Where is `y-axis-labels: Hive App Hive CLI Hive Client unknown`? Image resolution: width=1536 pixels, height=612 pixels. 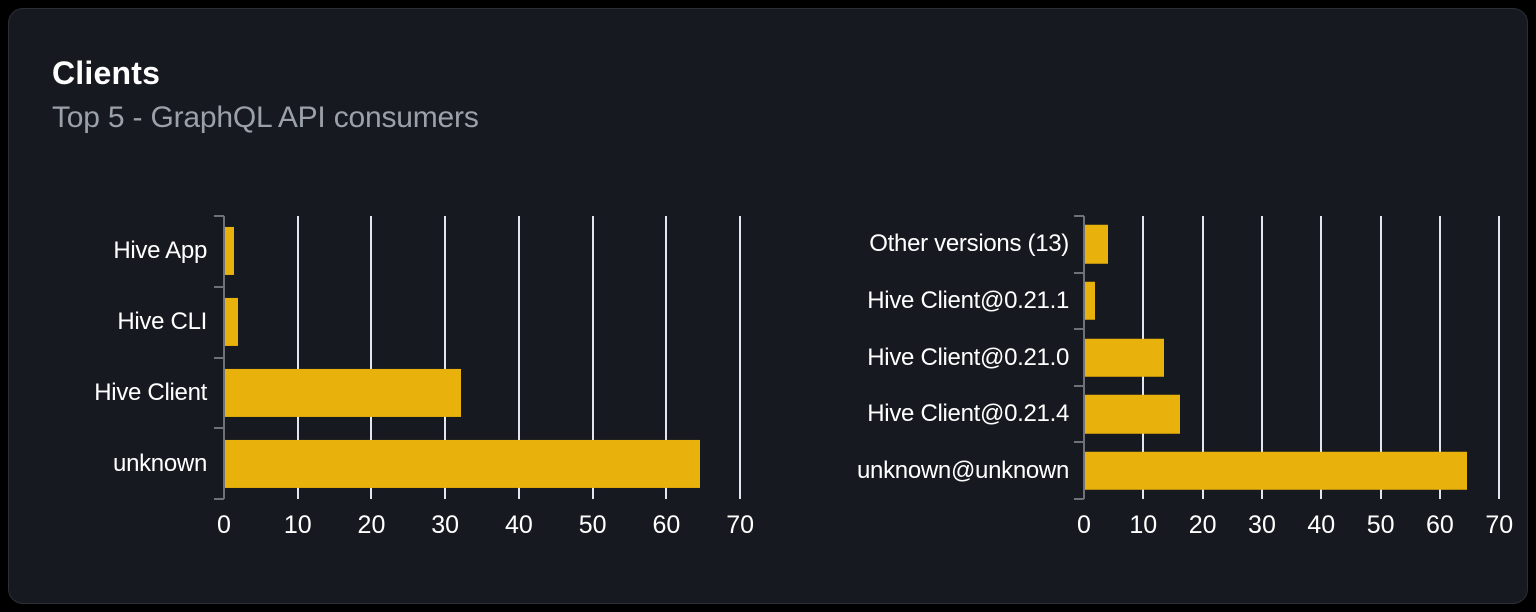
y-axis-labels: Hive App Hive CLI Hive Client unknown is located at coordinates (138, 357).